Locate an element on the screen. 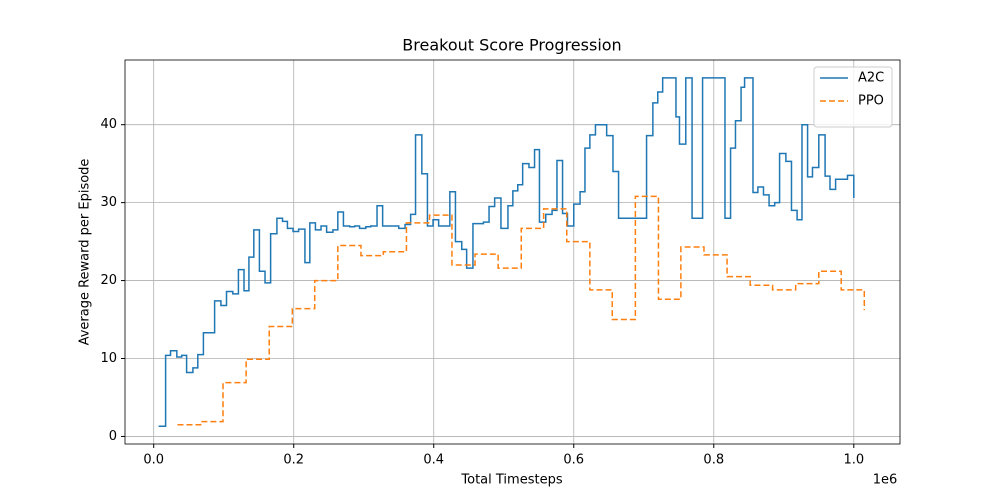  y-axis-label: Average Reward per Episode is located at coordinates (85, 252).